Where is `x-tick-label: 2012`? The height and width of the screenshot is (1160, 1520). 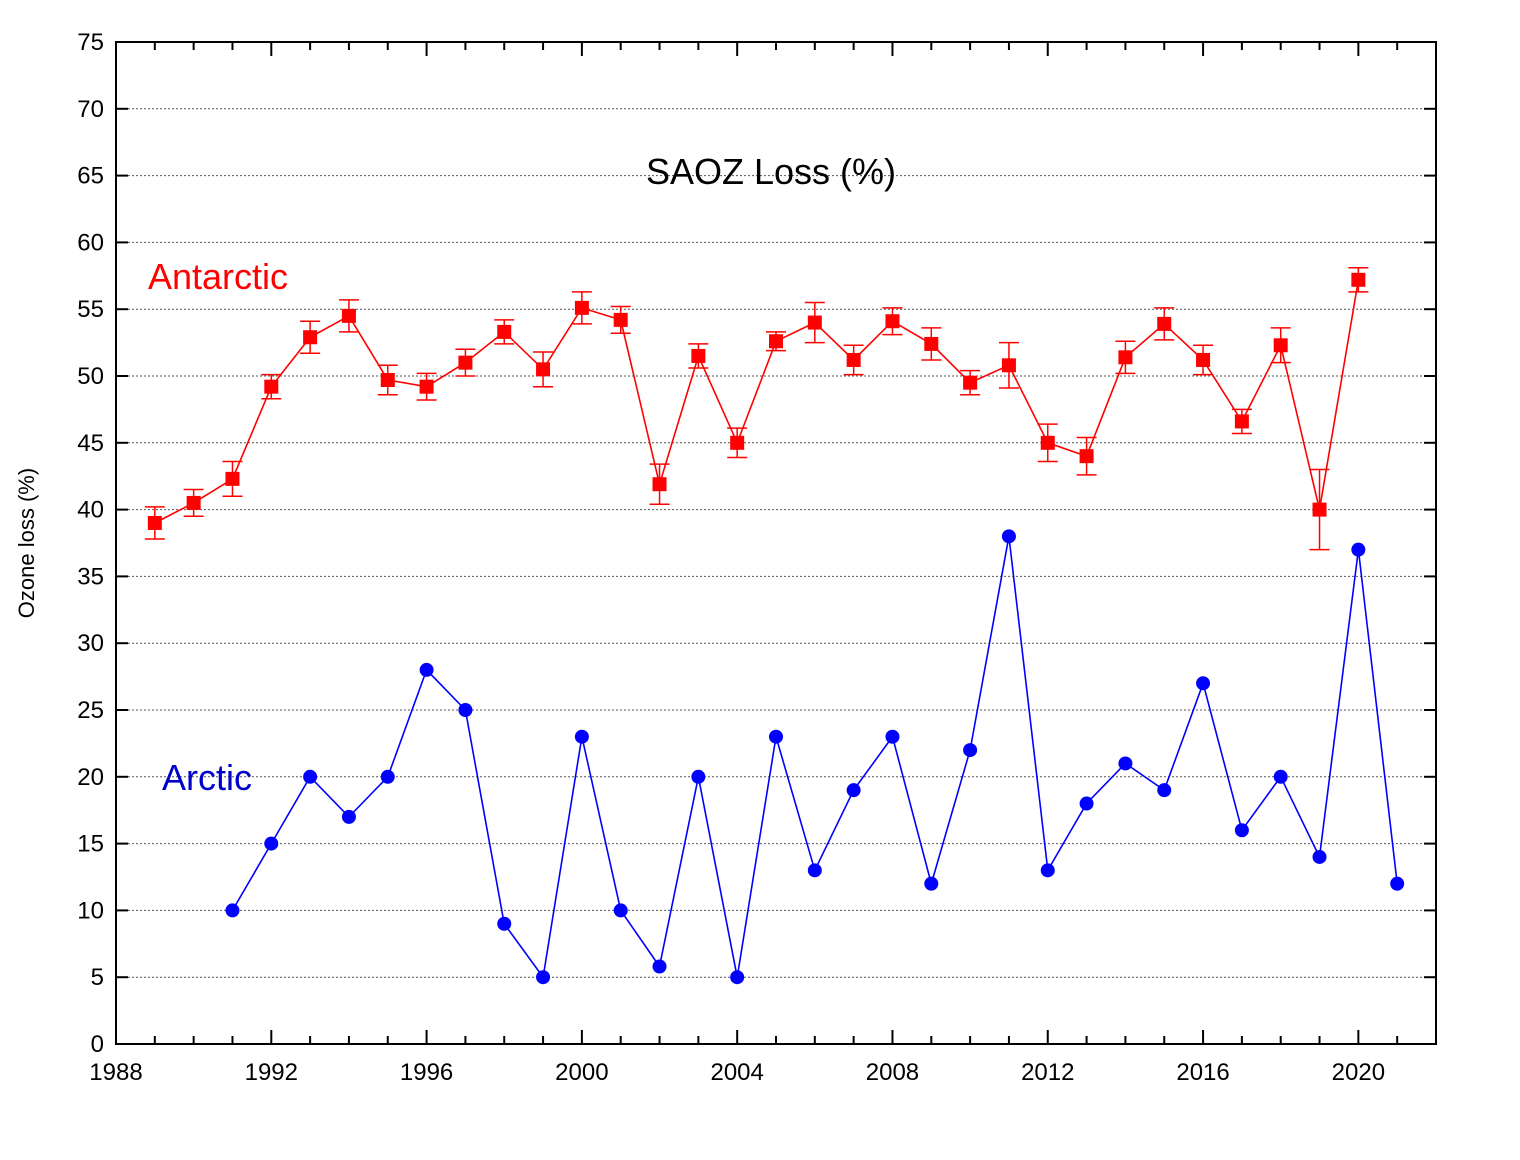 x-tick-label: 2012 is located at coordinates (1047, 1072).